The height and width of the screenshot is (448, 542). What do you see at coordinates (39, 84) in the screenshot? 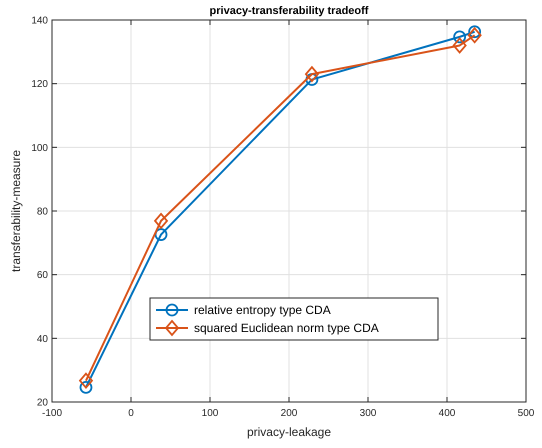
I see `y-tick-label: 120` at bounding box center [39, 84].